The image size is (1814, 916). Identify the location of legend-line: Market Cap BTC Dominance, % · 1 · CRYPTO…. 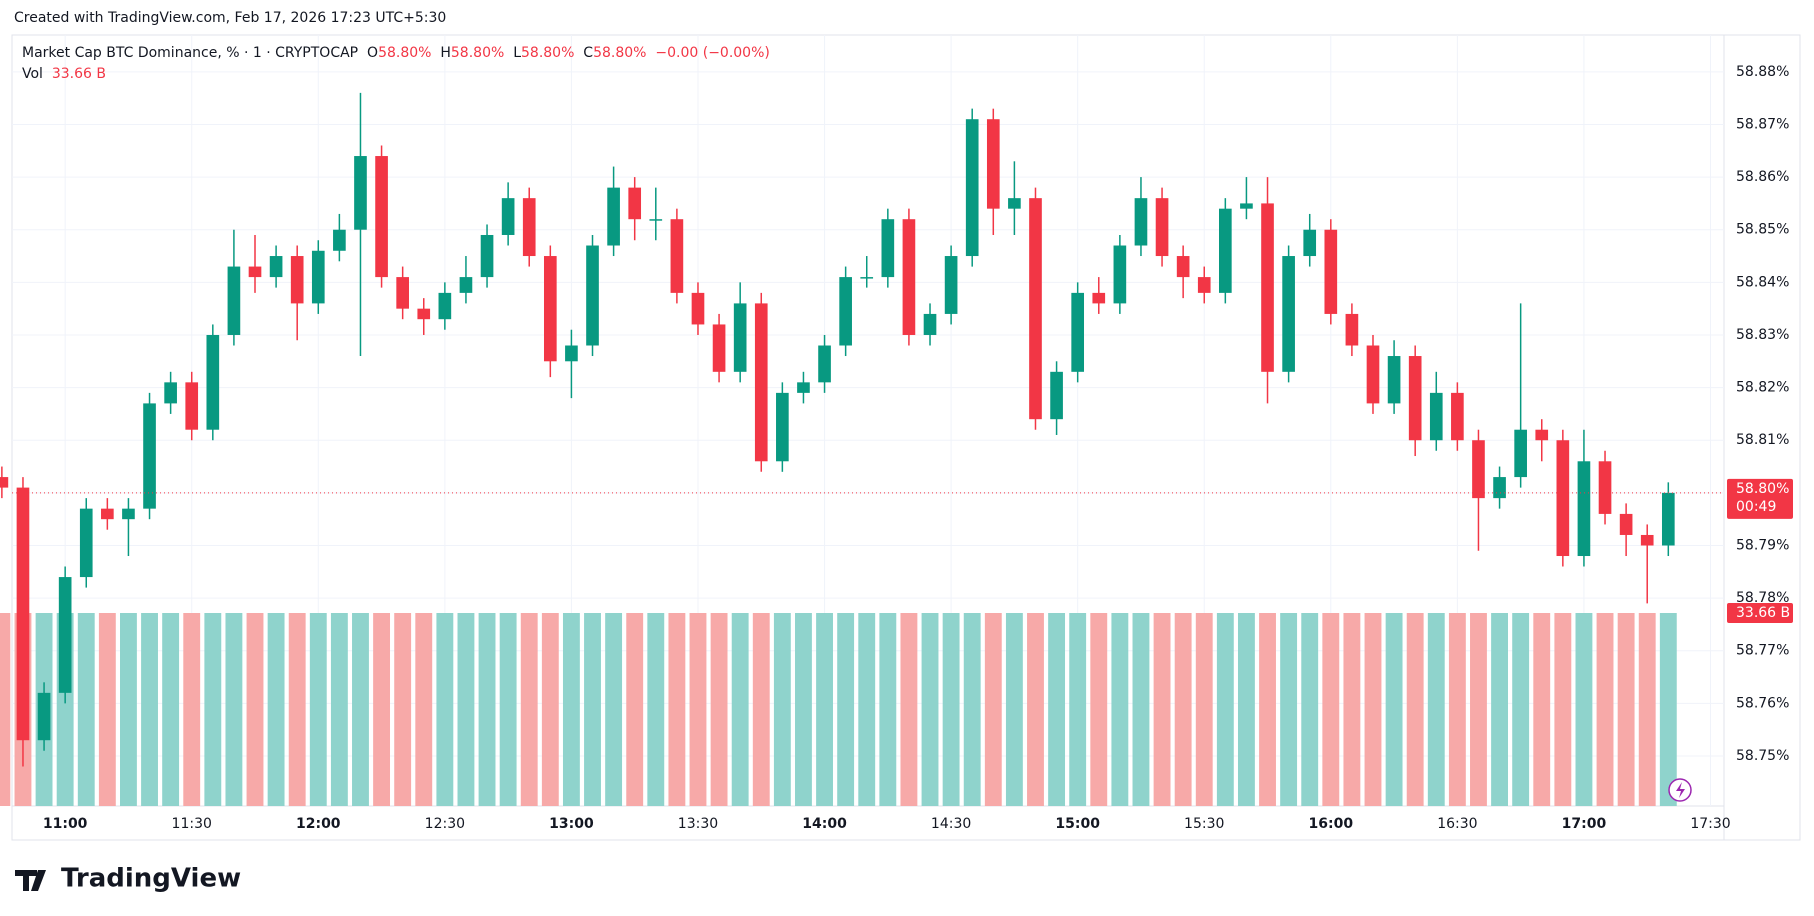
(396, 53).